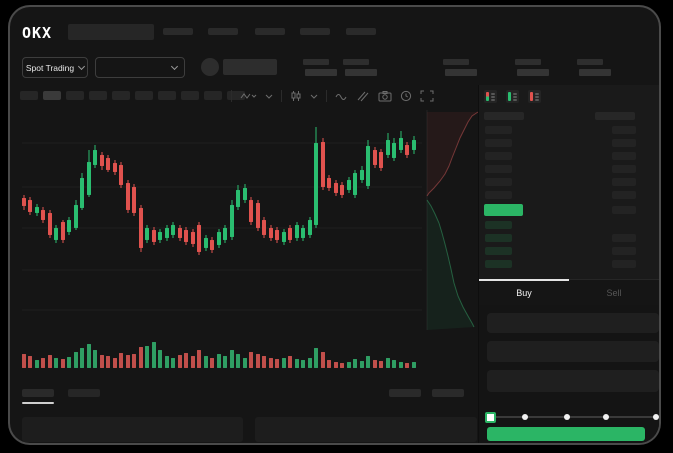 The image size is (673, 453). Describe the element at coordinates (490, 96) in the screenshot. I see `combined-book-icon` at that location.